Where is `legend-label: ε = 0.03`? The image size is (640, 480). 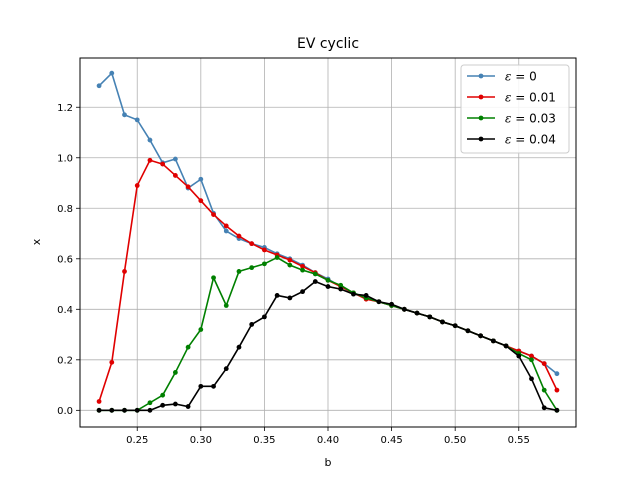
legend-label: ε = 0.03 is located at coordinates (530, 119).